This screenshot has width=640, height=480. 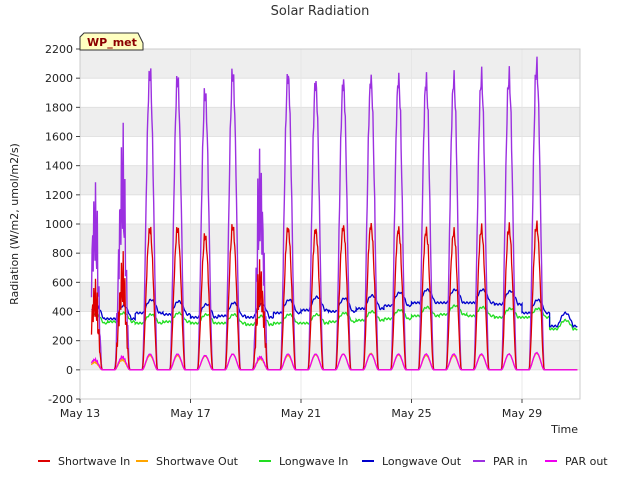 I want to click on y-tick-label: 1000, so click(x=59, y=224).